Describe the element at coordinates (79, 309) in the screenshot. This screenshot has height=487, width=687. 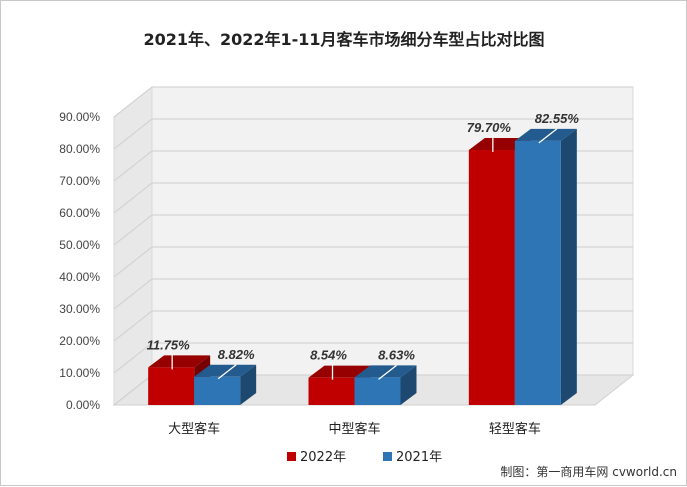
I see `y-tick-label: 30.00%` at that location.